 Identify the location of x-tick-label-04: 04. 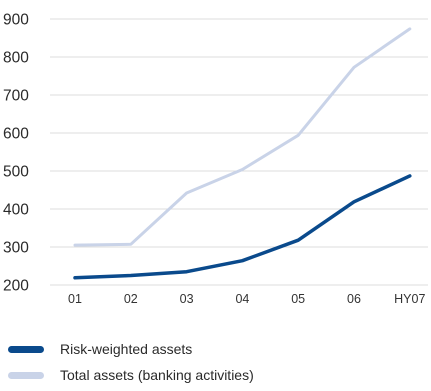
(242, 299).